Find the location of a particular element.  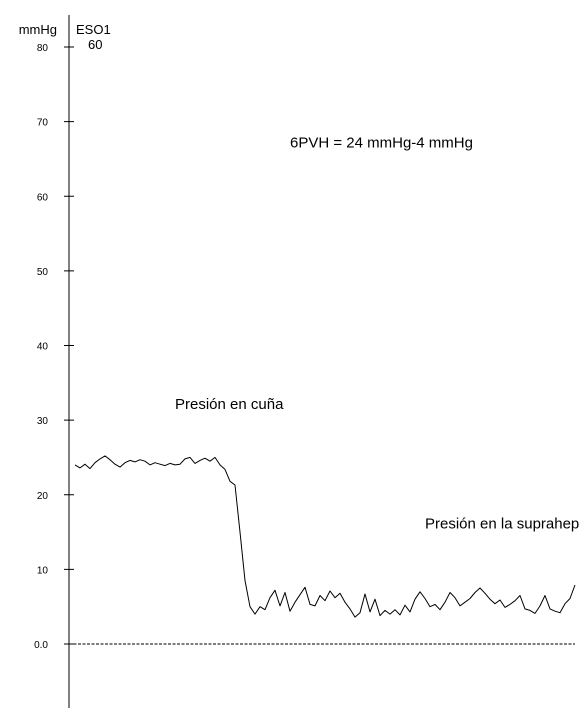

annotation-text: Presión en cuña is located at coordinates (229, 404).